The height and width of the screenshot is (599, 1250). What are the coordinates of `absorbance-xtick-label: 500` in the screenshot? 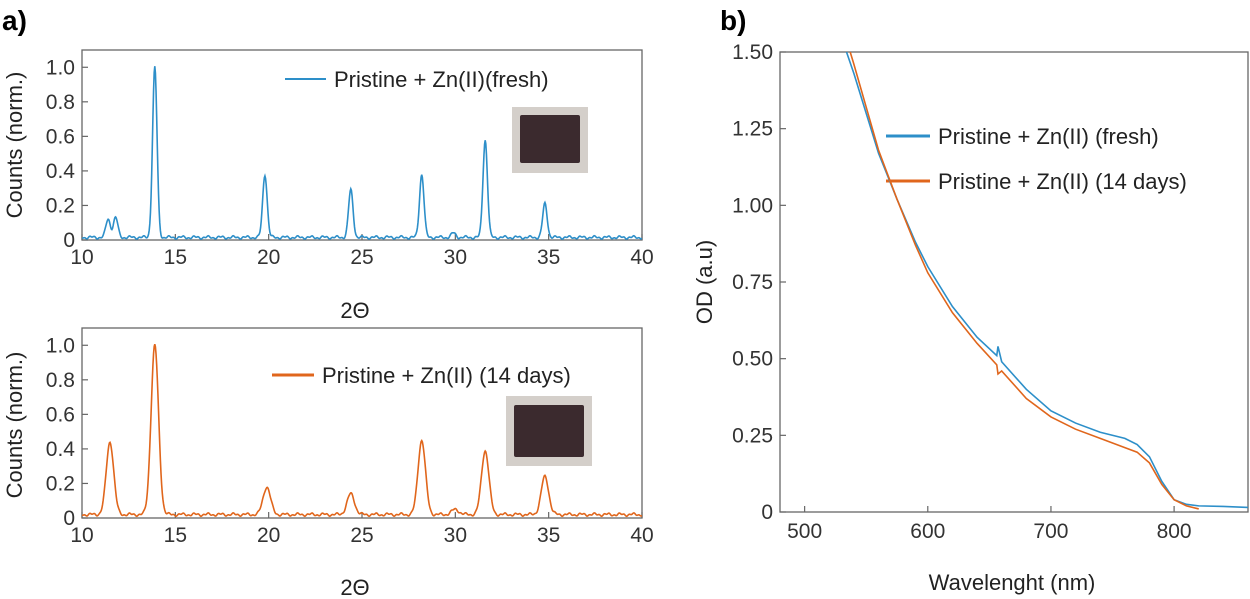 It's located at (804, 531).